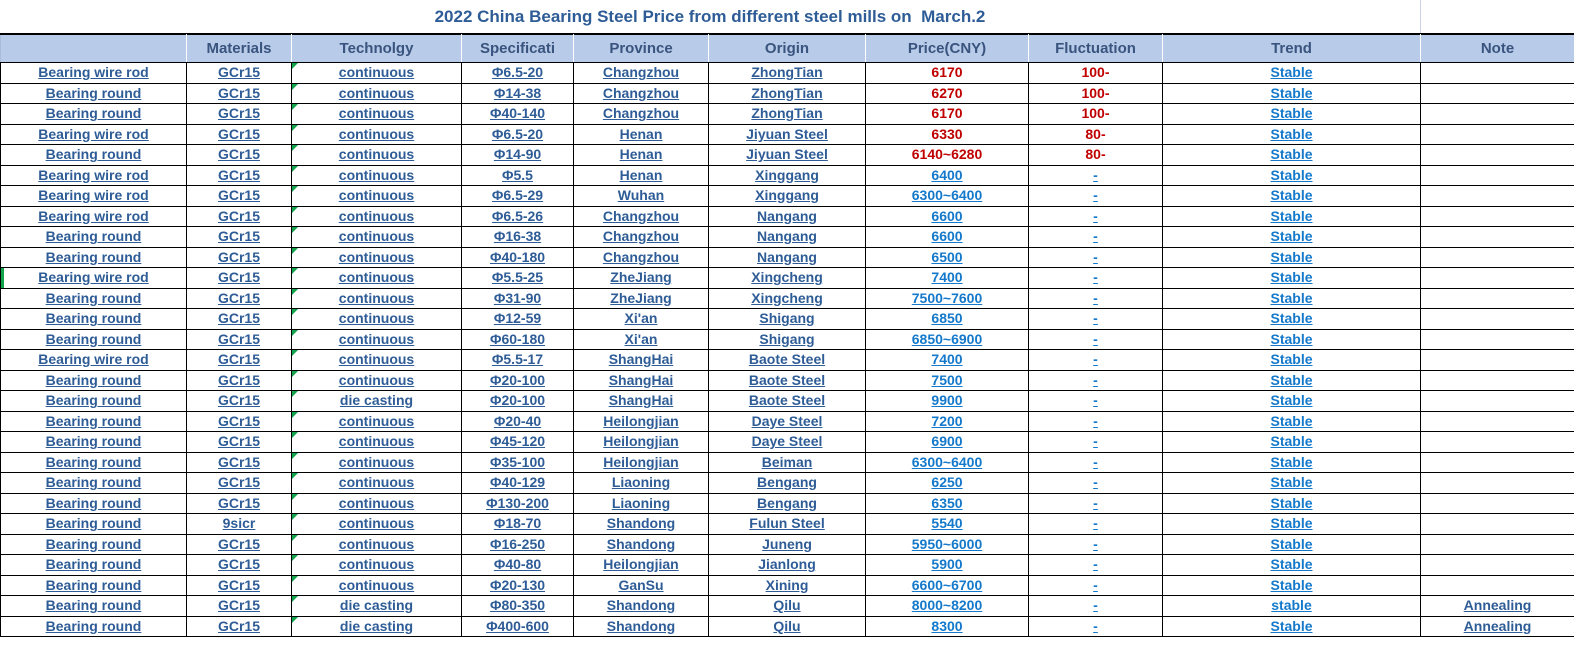 The image size is (1574, 656). I want to click on column-header-trend: Trend, so click(1291, 48).